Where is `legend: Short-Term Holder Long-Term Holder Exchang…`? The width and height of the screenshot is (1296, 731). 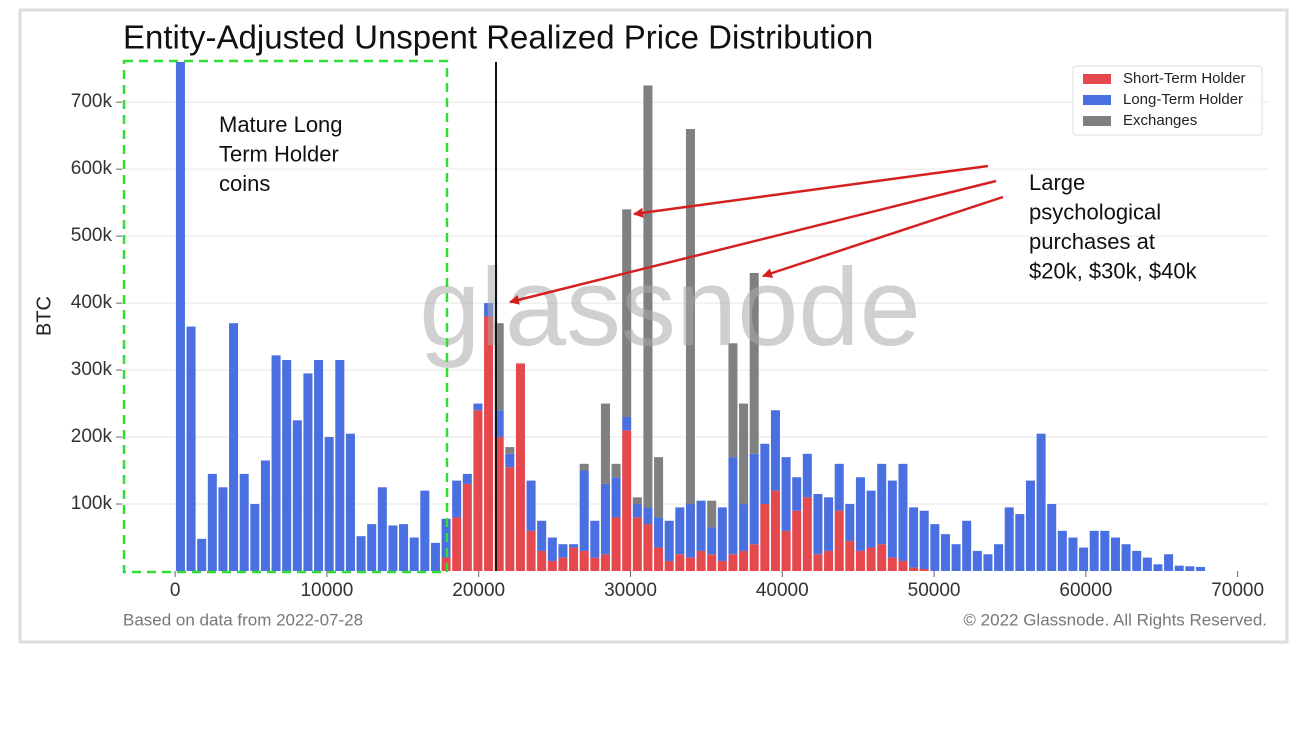
legend: Short-Term Holder Long-Term Holder Exchang… is located at coordinates (1167, 100).